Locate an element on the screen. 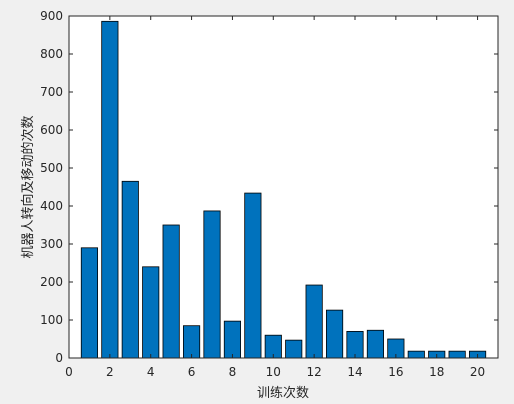  x-tick-label: 4 is located at coordinates (151, 372).